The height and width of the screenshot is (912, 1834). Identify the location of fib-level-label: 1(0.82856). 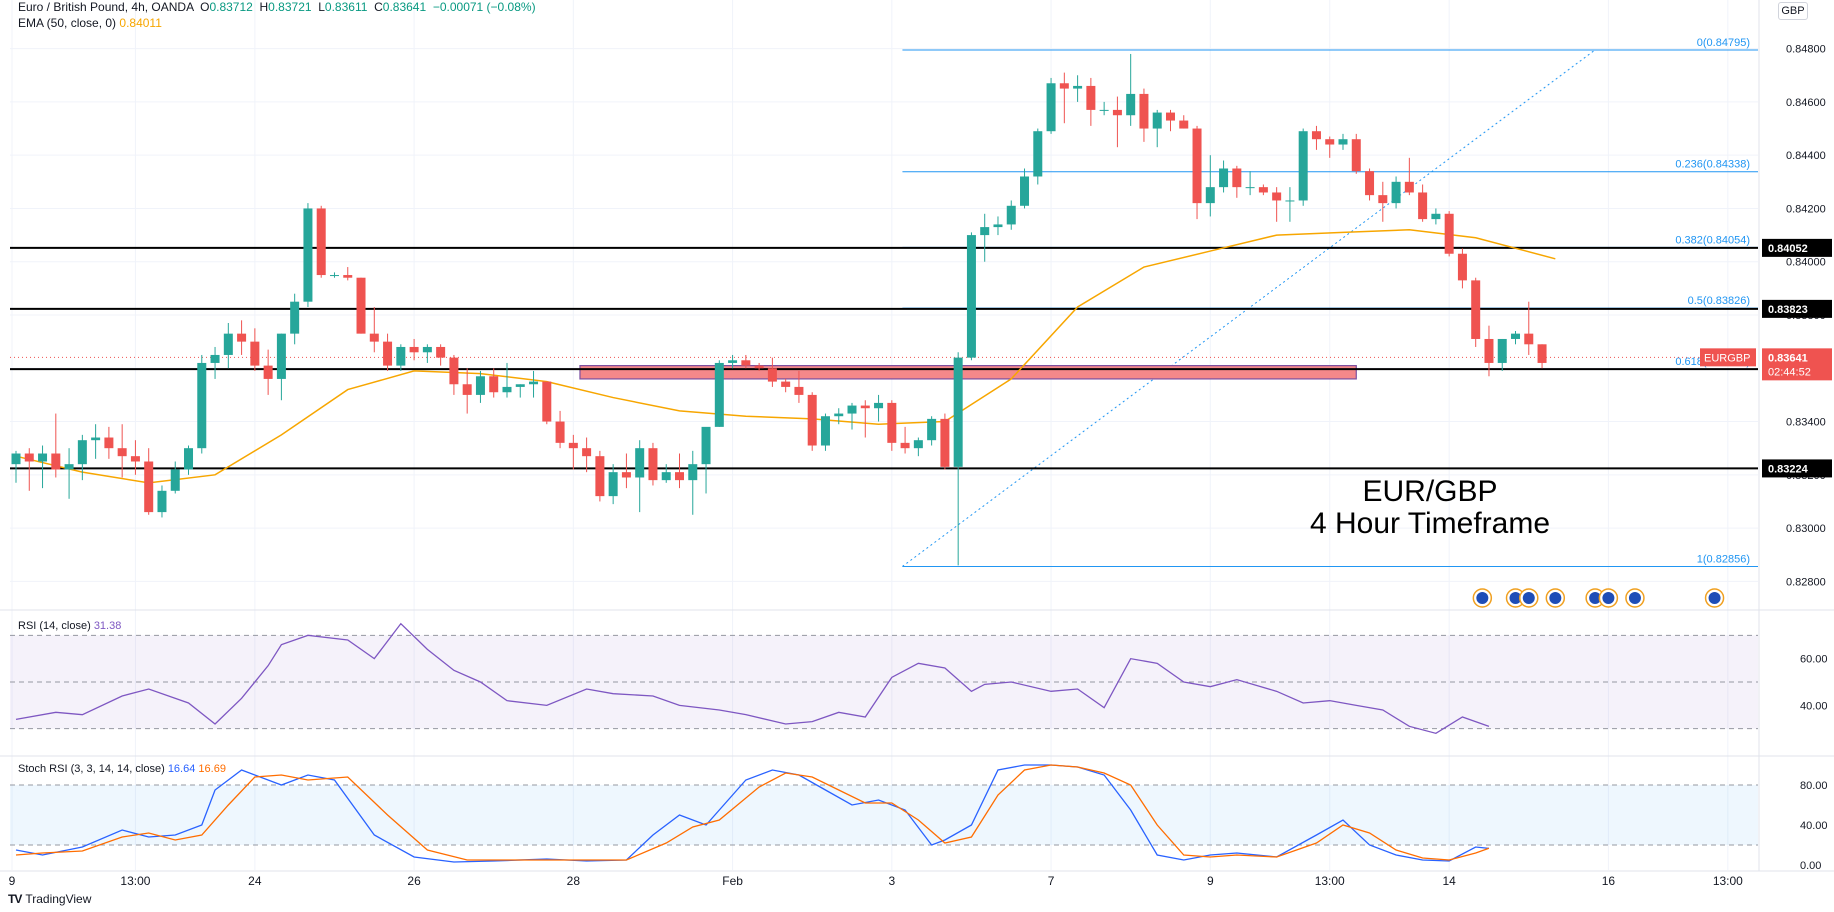
(1723, 559).